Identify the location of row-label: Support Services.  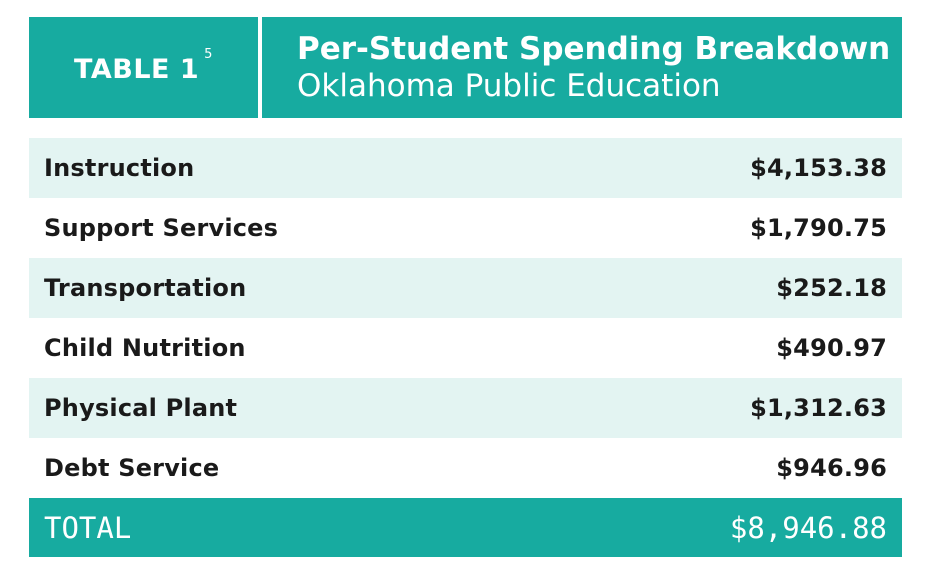
(161, 228).